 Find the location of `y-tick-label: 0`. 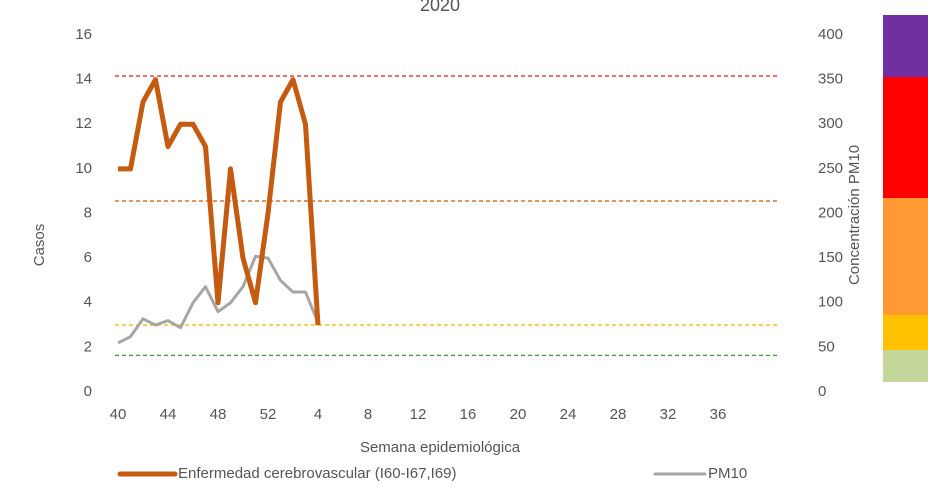

y-tick-label: 0 is located at coordinates (88, 391).